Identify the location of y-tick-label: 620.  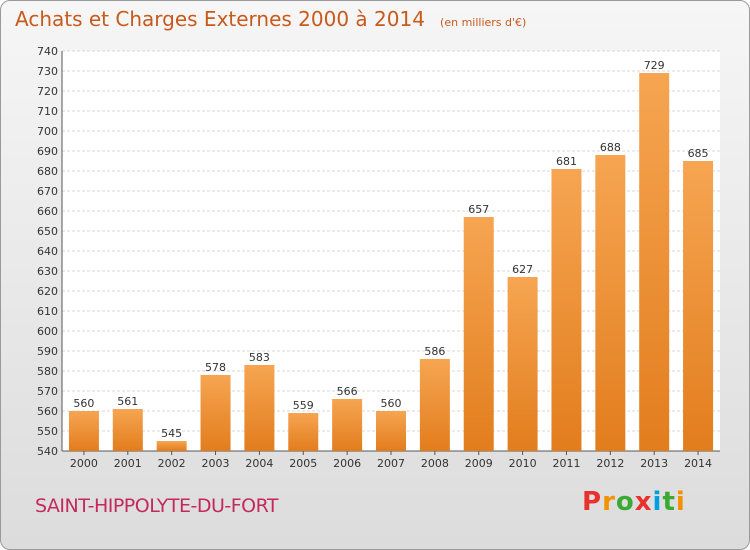
(47, 291).